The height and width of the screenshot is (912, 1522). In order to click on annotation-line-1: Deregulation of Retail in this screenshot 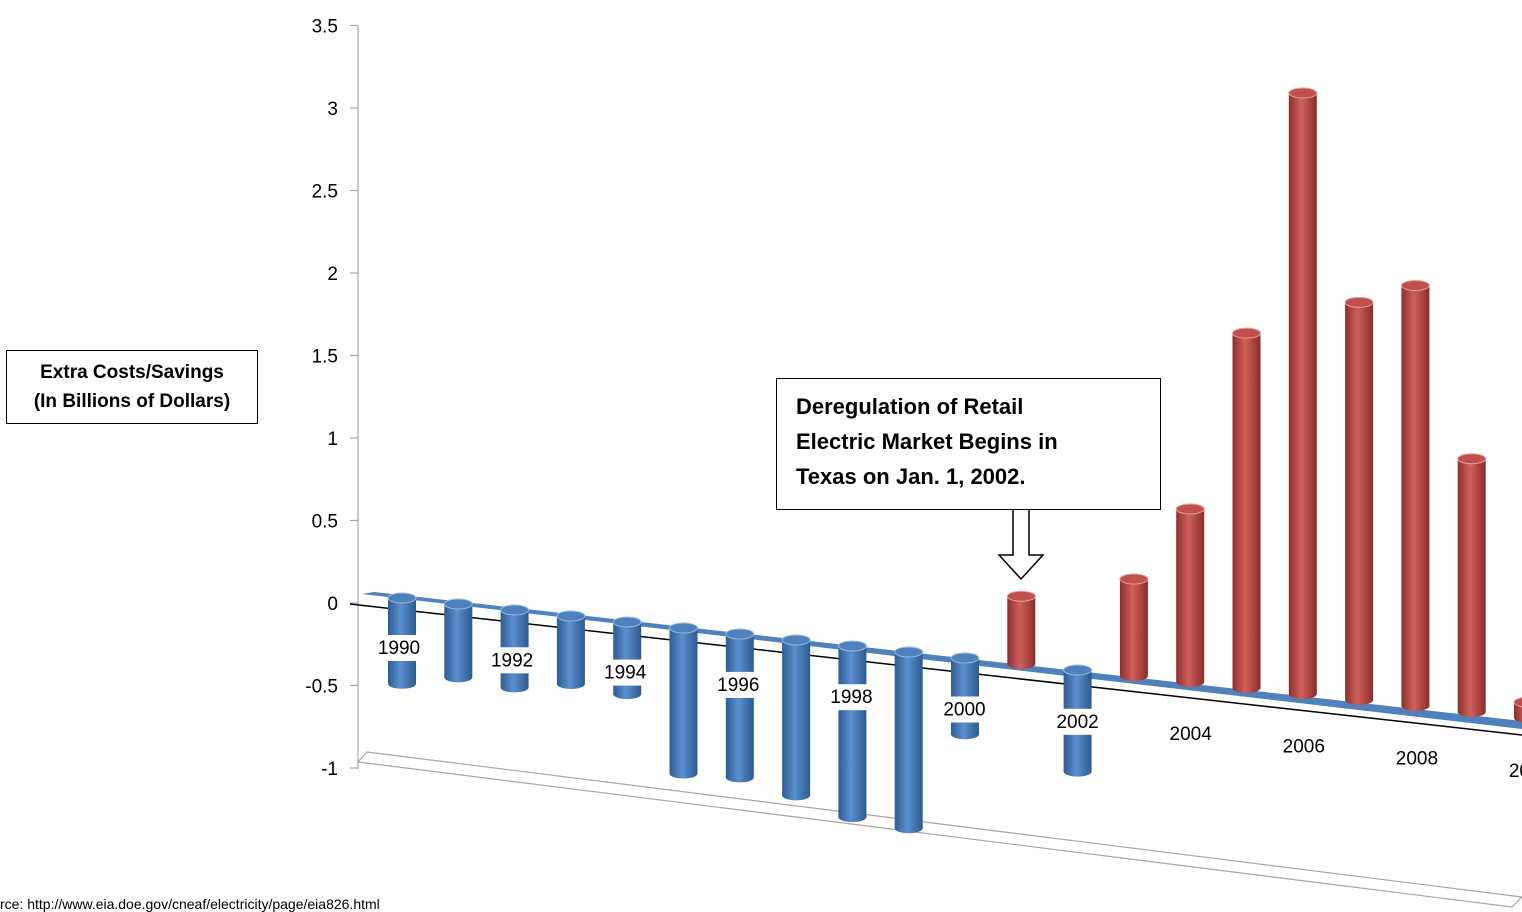, I will do `click(910, 406)`.